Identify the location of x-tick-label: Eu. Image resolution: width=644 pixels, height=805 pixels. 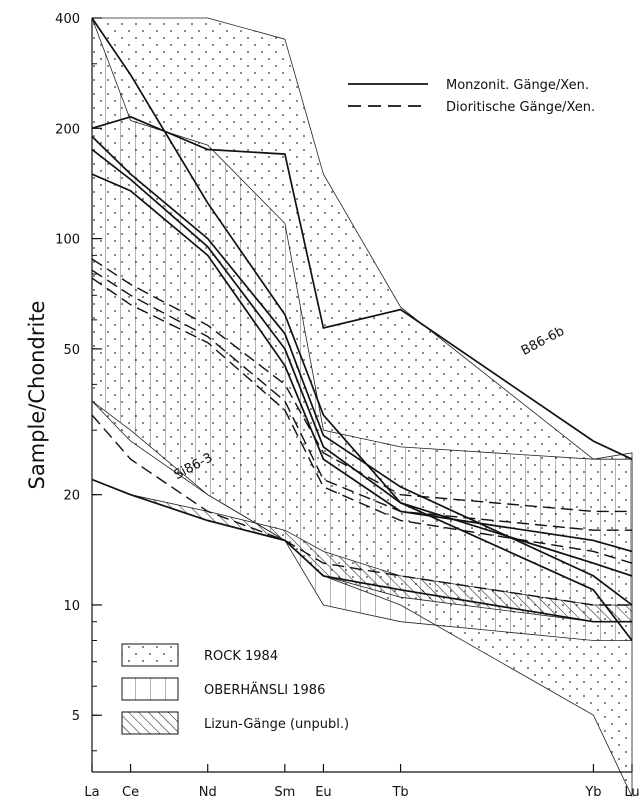
(323, 792).